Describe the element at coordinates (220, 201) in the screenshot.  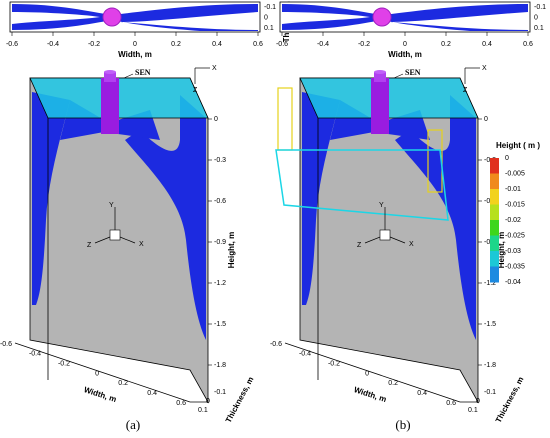
I see `height-tick-label: -0.6` at that location.